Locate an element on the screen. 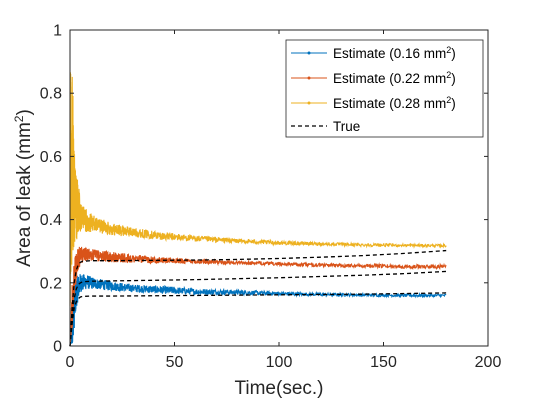 This screenshot has width=540, height=405. legend-label-3: True is located at coordinates (346, 126).